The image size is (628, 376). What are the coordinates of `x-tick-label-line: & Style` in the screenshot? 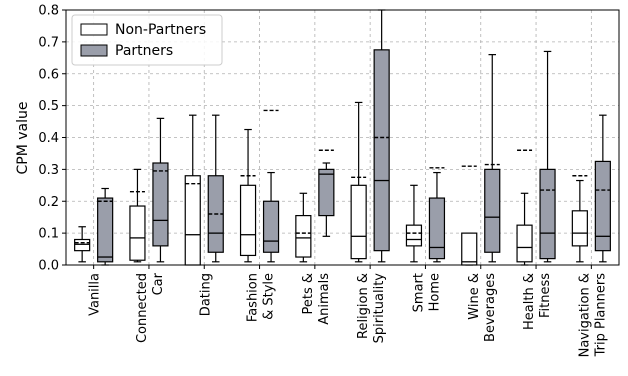 It's located at (269, 296).